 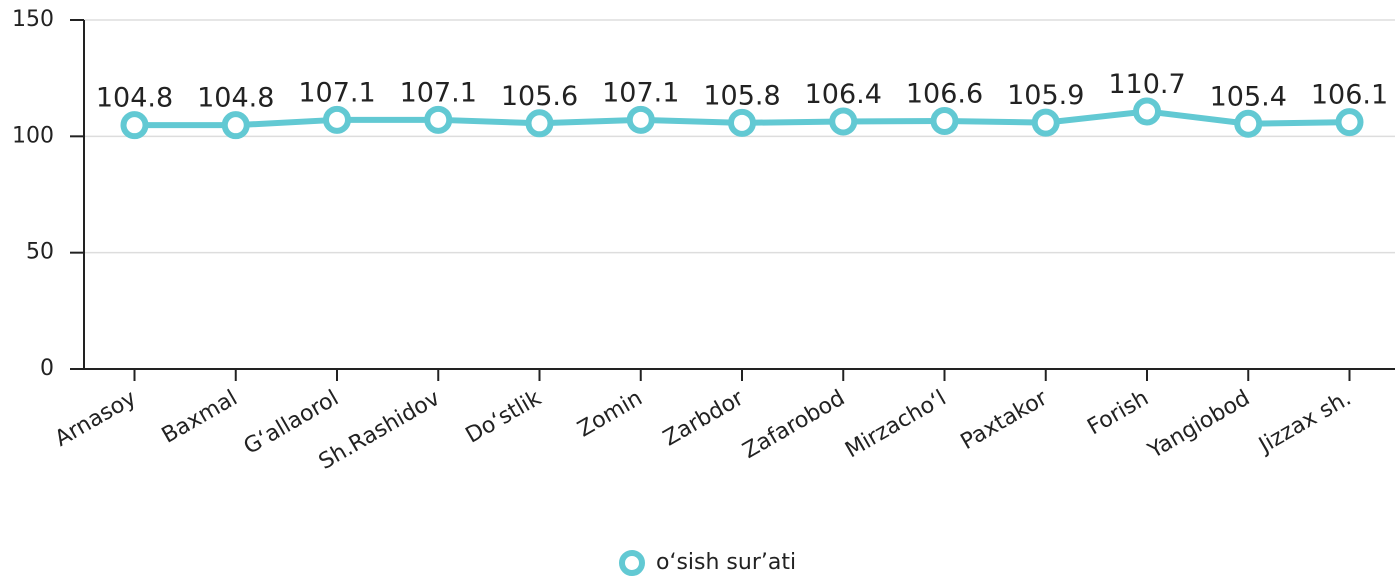 I want to click on x-tick-label: Arnasoy, so click(x=96, y=419).